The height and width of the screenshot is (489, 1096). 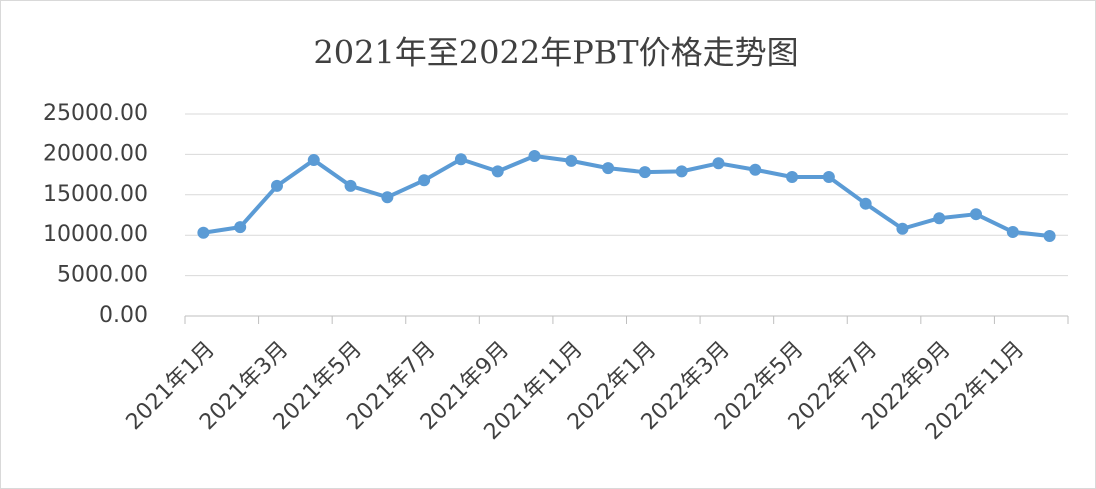 What do you see at coordinates (123, 315) in the screenshot?
I see `y-tick-label: 0.00` at bounding box center [123, 315].